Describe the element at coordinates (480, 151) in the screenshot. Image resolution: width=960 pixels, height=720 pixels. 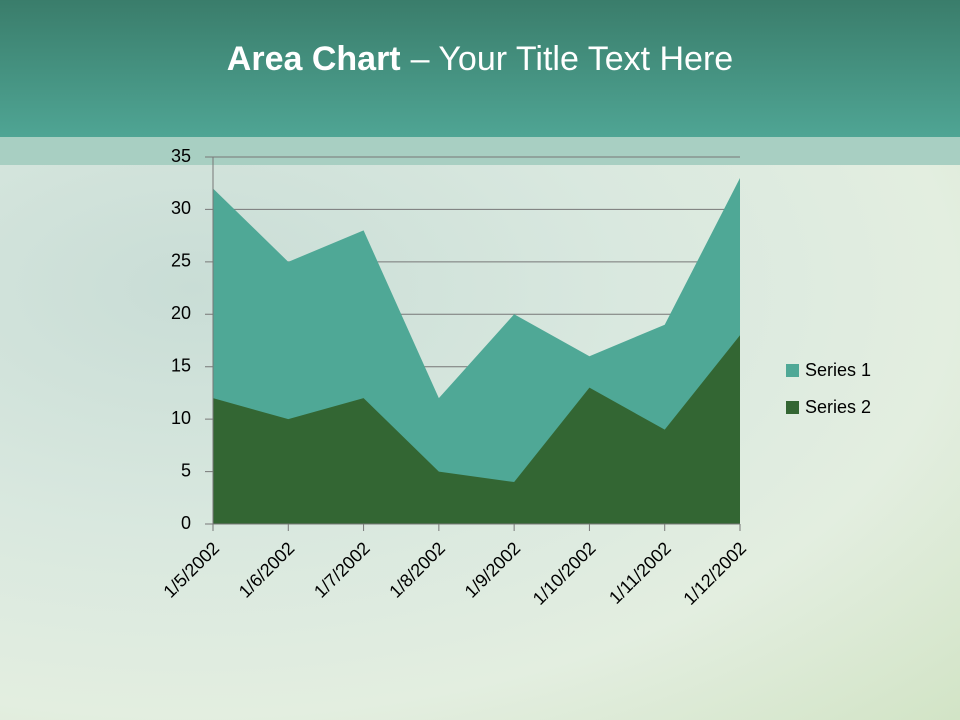
I see `header-band` at that location.